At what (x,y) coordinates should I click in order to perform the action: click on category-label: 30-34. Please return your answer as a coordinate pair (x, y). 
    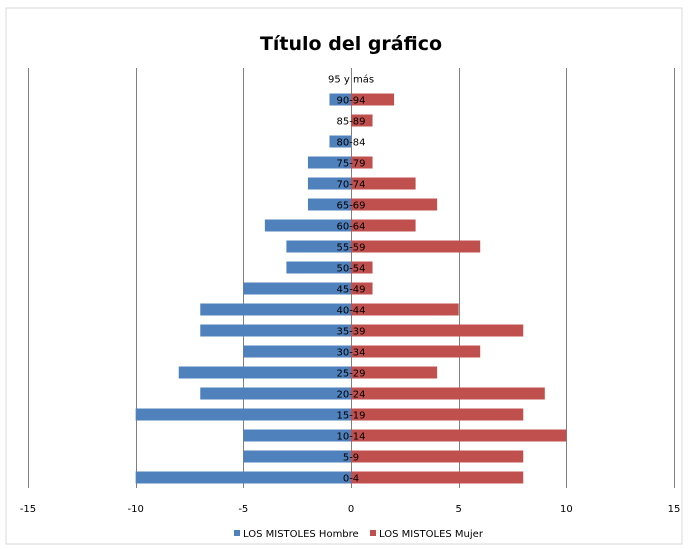
    Looking at the image, I should click on (350, 353).